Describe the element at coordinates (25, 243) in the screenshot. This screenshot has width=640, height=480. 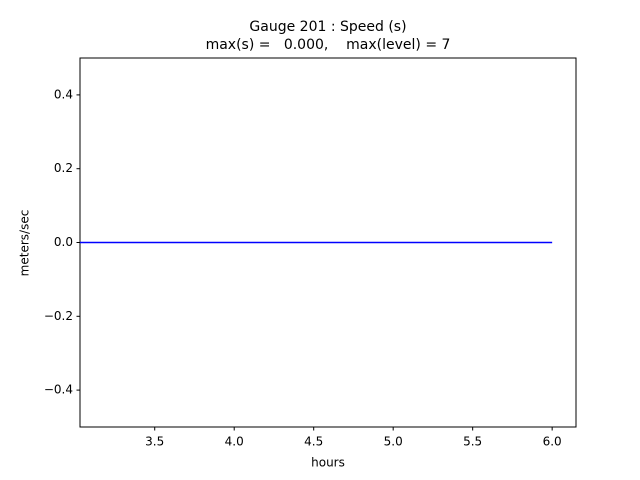
I see `y-axis-label: meters/sec` at that location.